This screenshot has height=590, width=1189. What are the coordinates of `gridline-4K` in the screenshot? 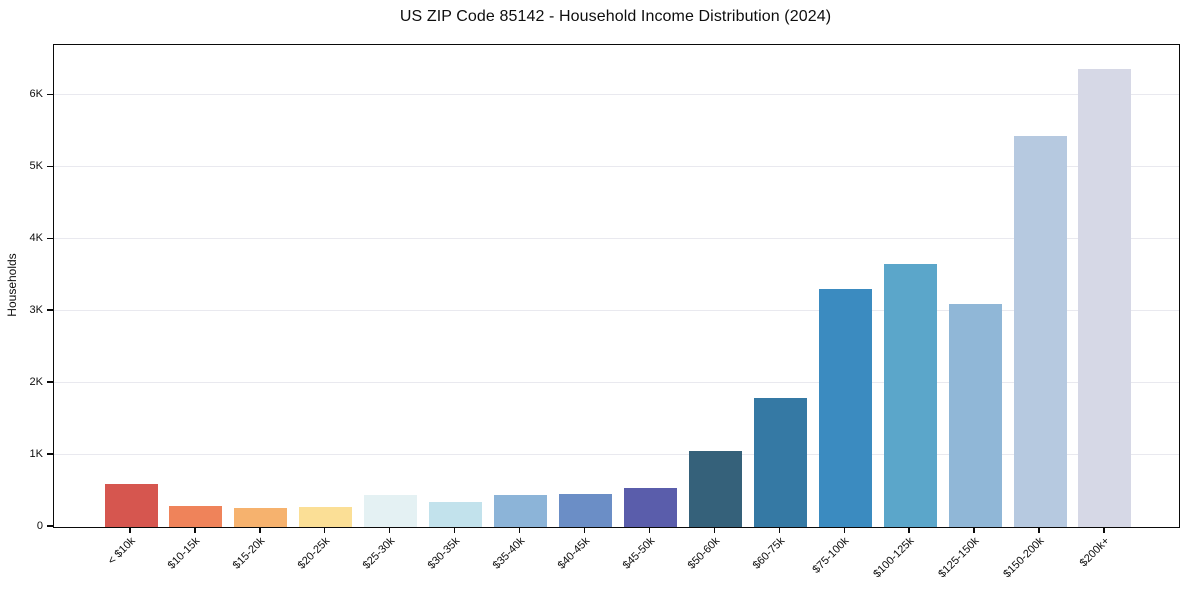 It's located at (616, 239).